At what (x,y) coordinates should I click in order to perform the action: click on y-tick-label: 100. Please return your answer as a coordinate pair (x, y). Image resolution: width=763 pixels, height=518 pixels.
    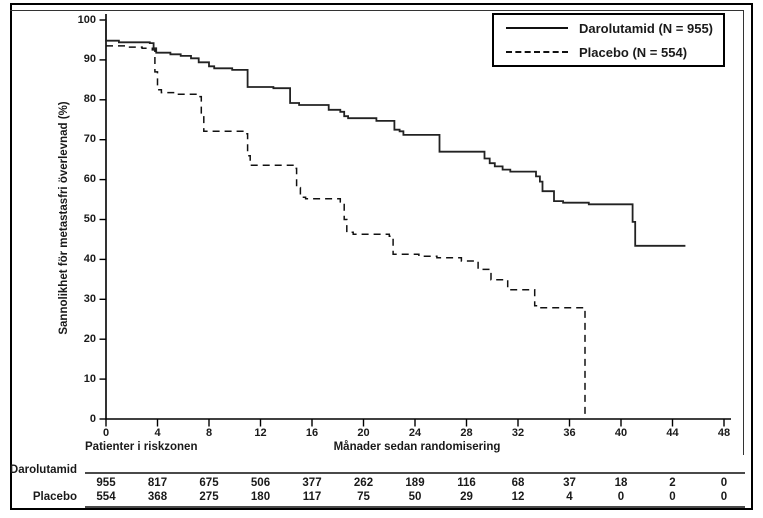
    Looking at the image, I should click on (86, 19).